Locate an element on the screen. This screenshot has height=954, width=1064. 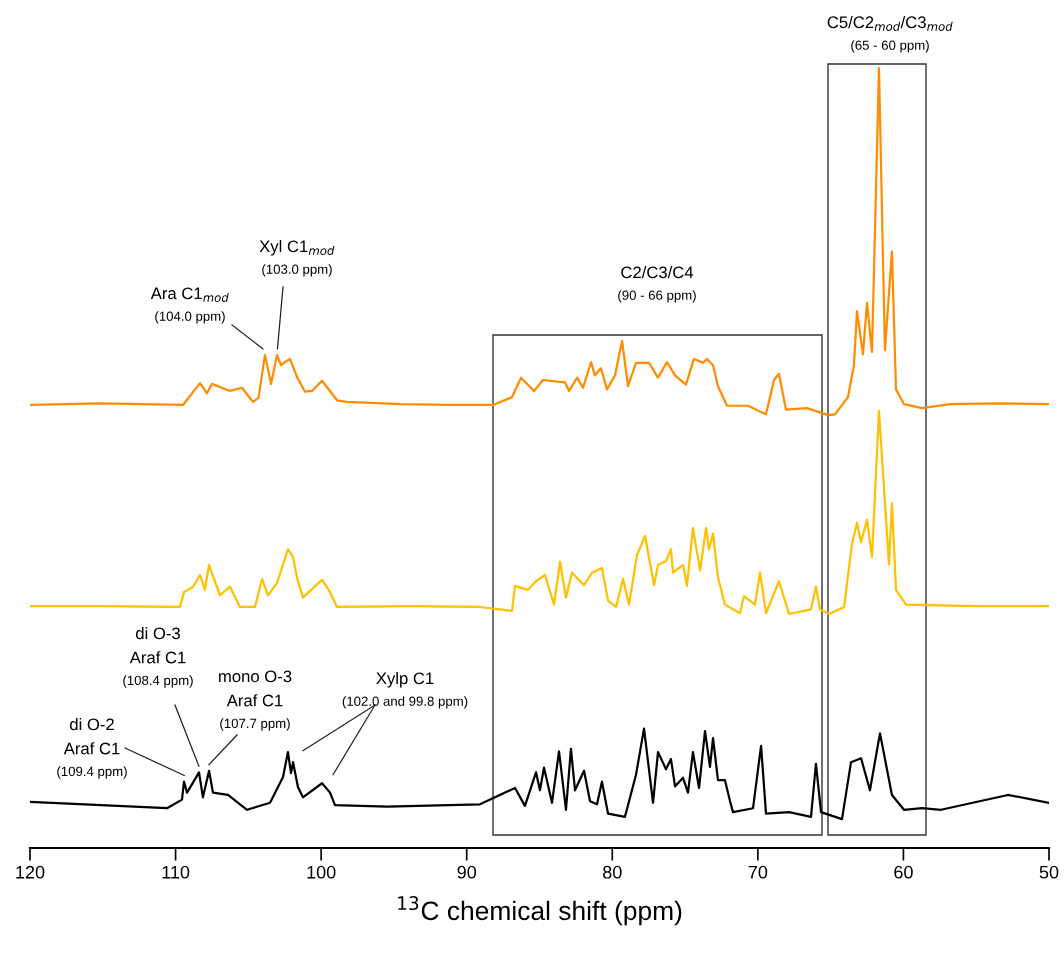
annotation: di O-2 Araf C1 (109.4 ppm) is located at coordinates (92, 748).